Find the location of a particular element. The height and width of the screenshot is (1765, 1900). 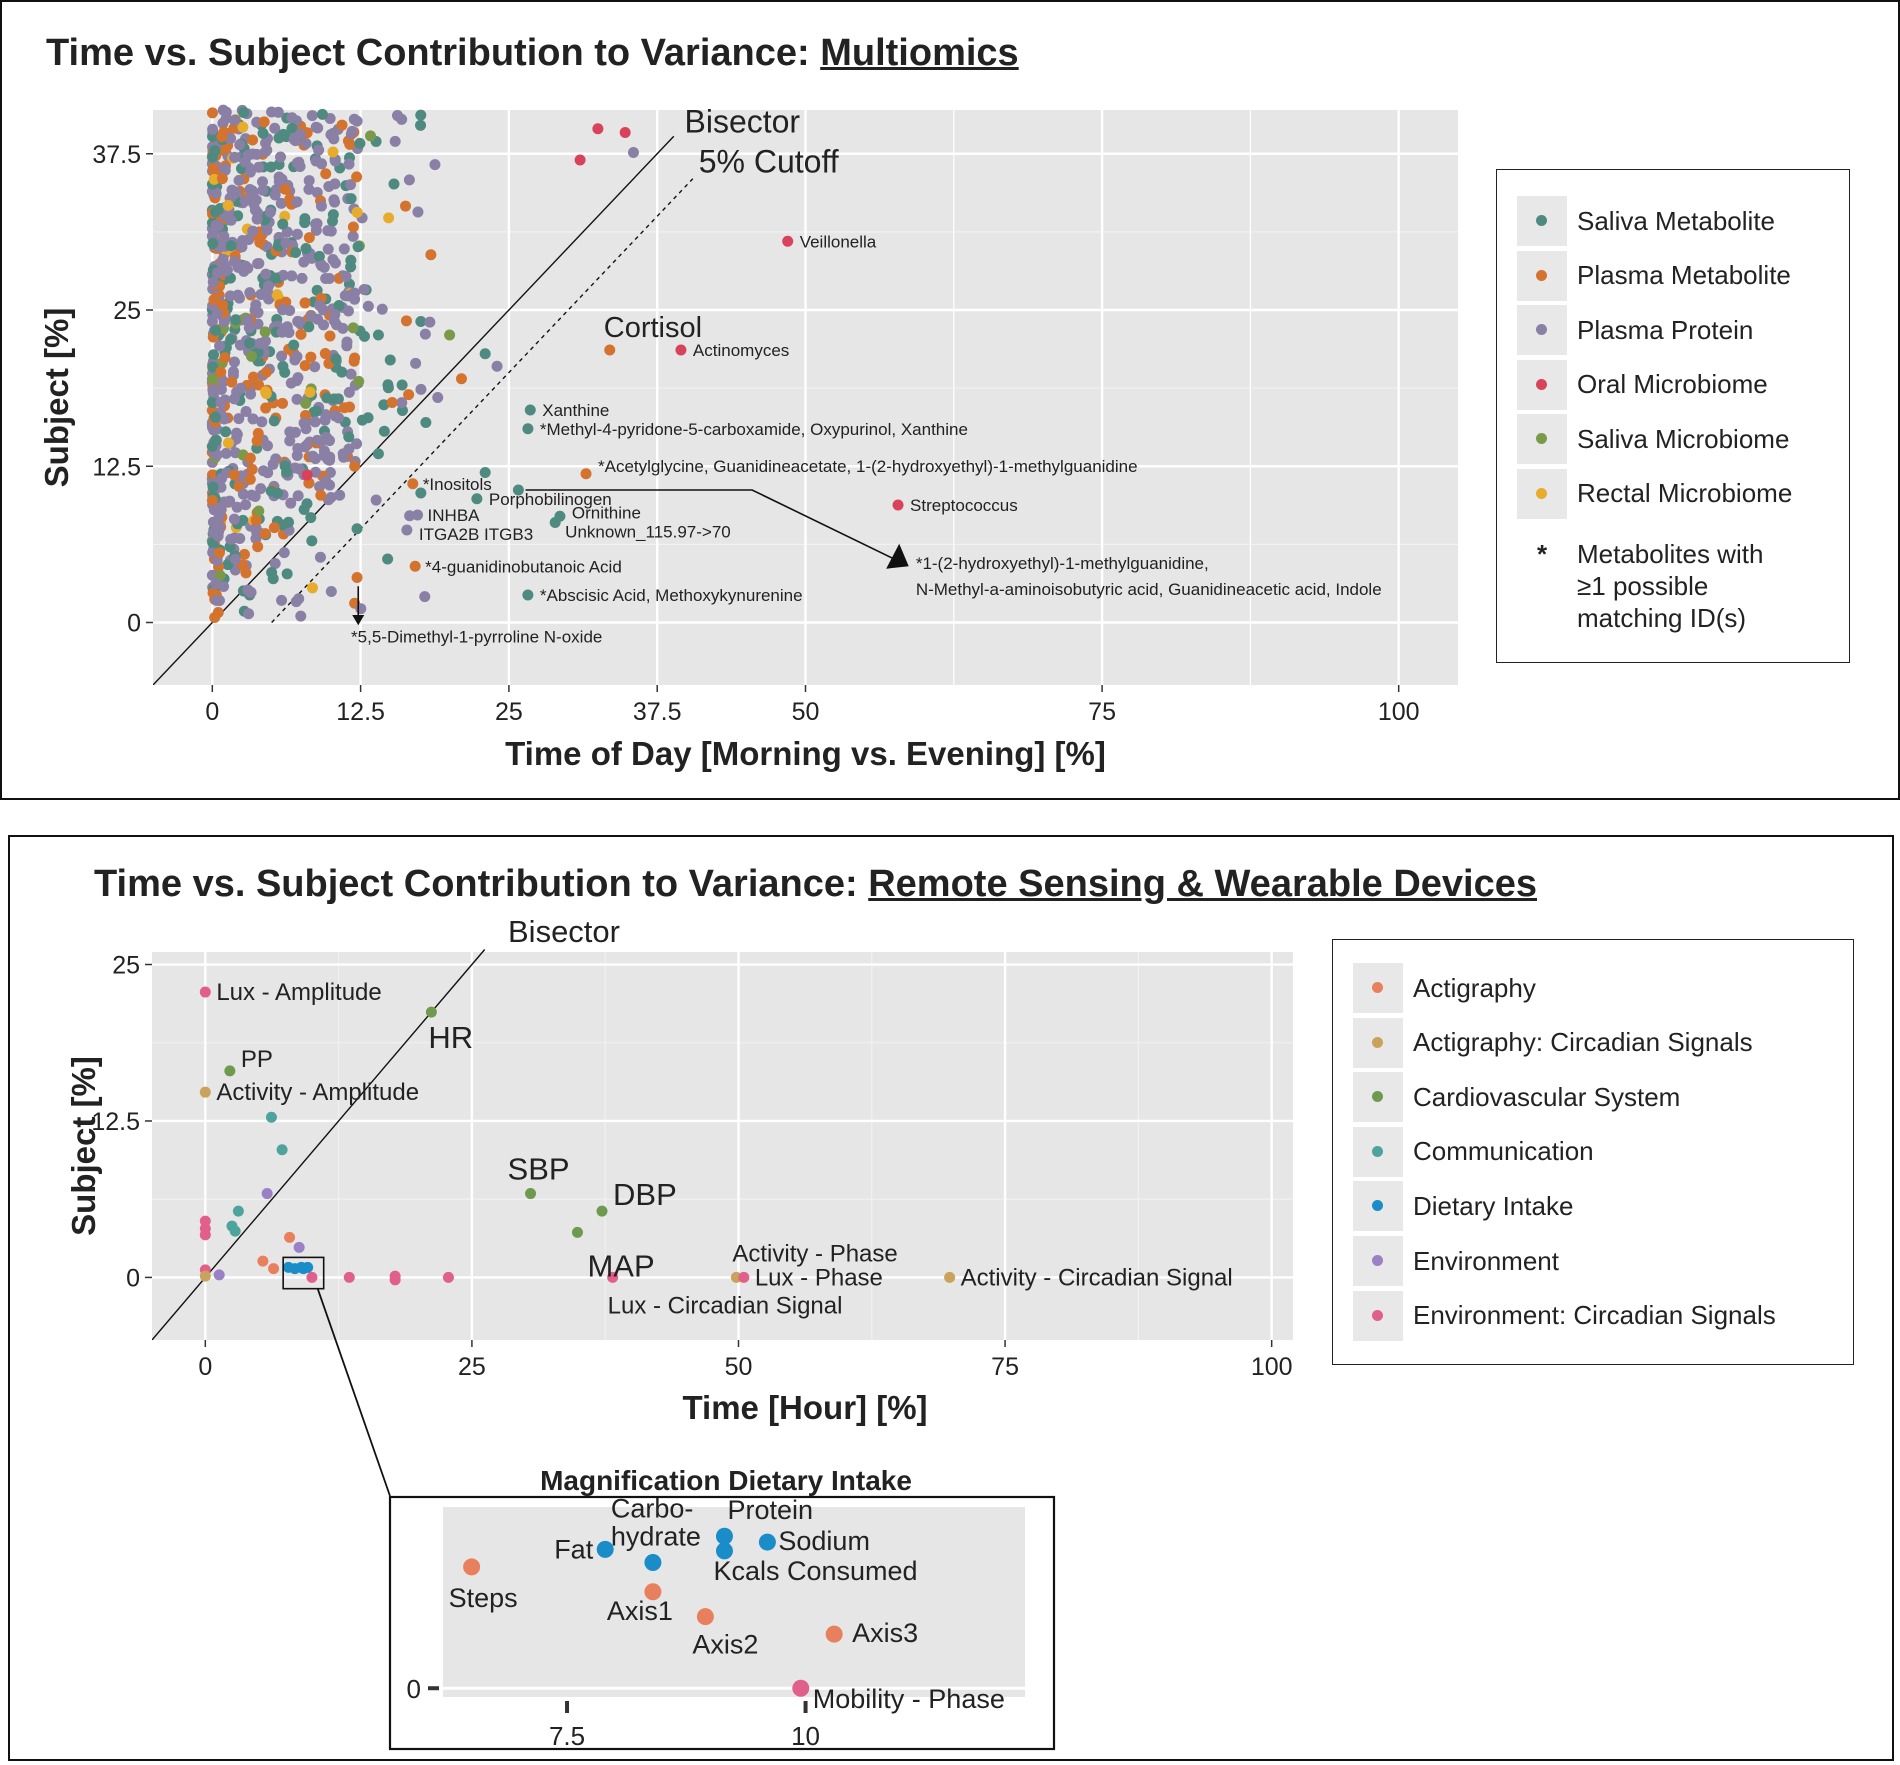

inset-title: Magnification Dietary Intake is located at coordinates (726, 1480).